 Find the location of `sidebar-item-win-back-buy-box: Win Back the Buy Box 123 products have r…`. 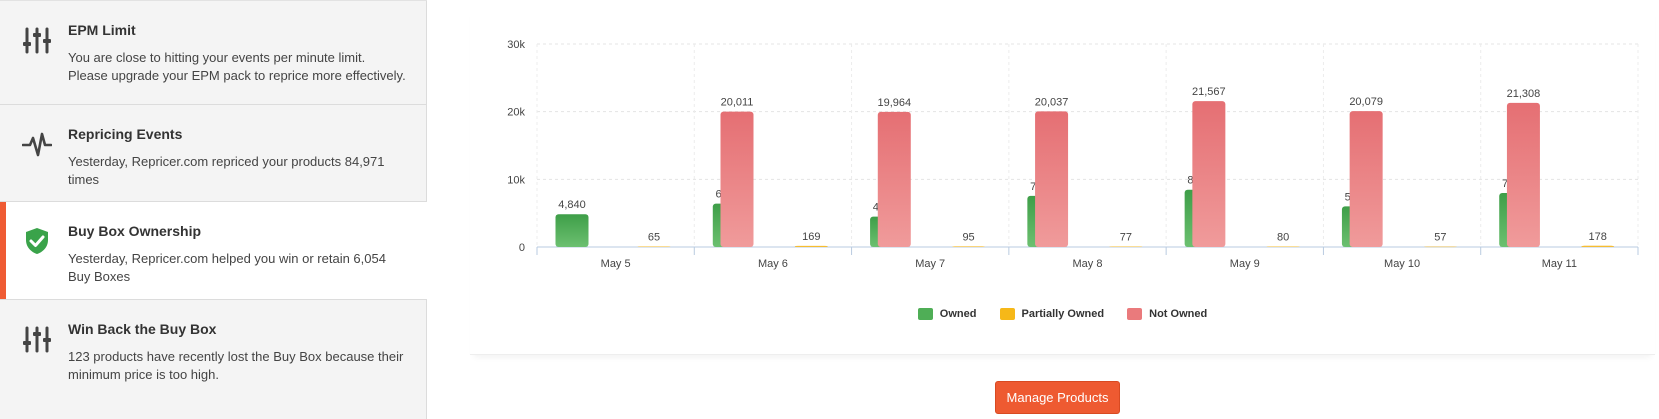

sidebar-item-win-back-buy-box: Win Back the Buy Box 123 products have r… is located at coordinates (213, 359).